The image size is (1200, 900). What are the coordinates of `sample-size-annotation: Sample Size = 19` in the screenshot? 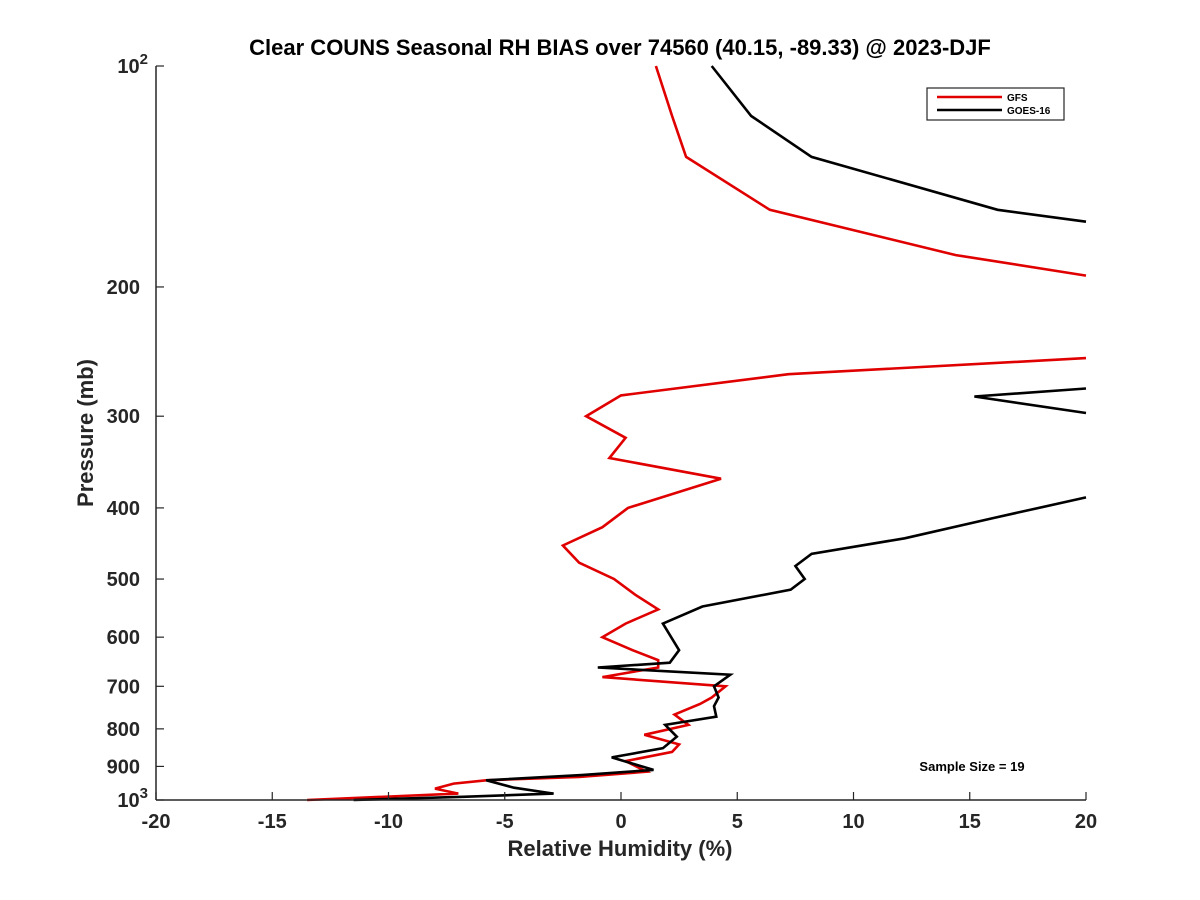 It's located at (971, 766).